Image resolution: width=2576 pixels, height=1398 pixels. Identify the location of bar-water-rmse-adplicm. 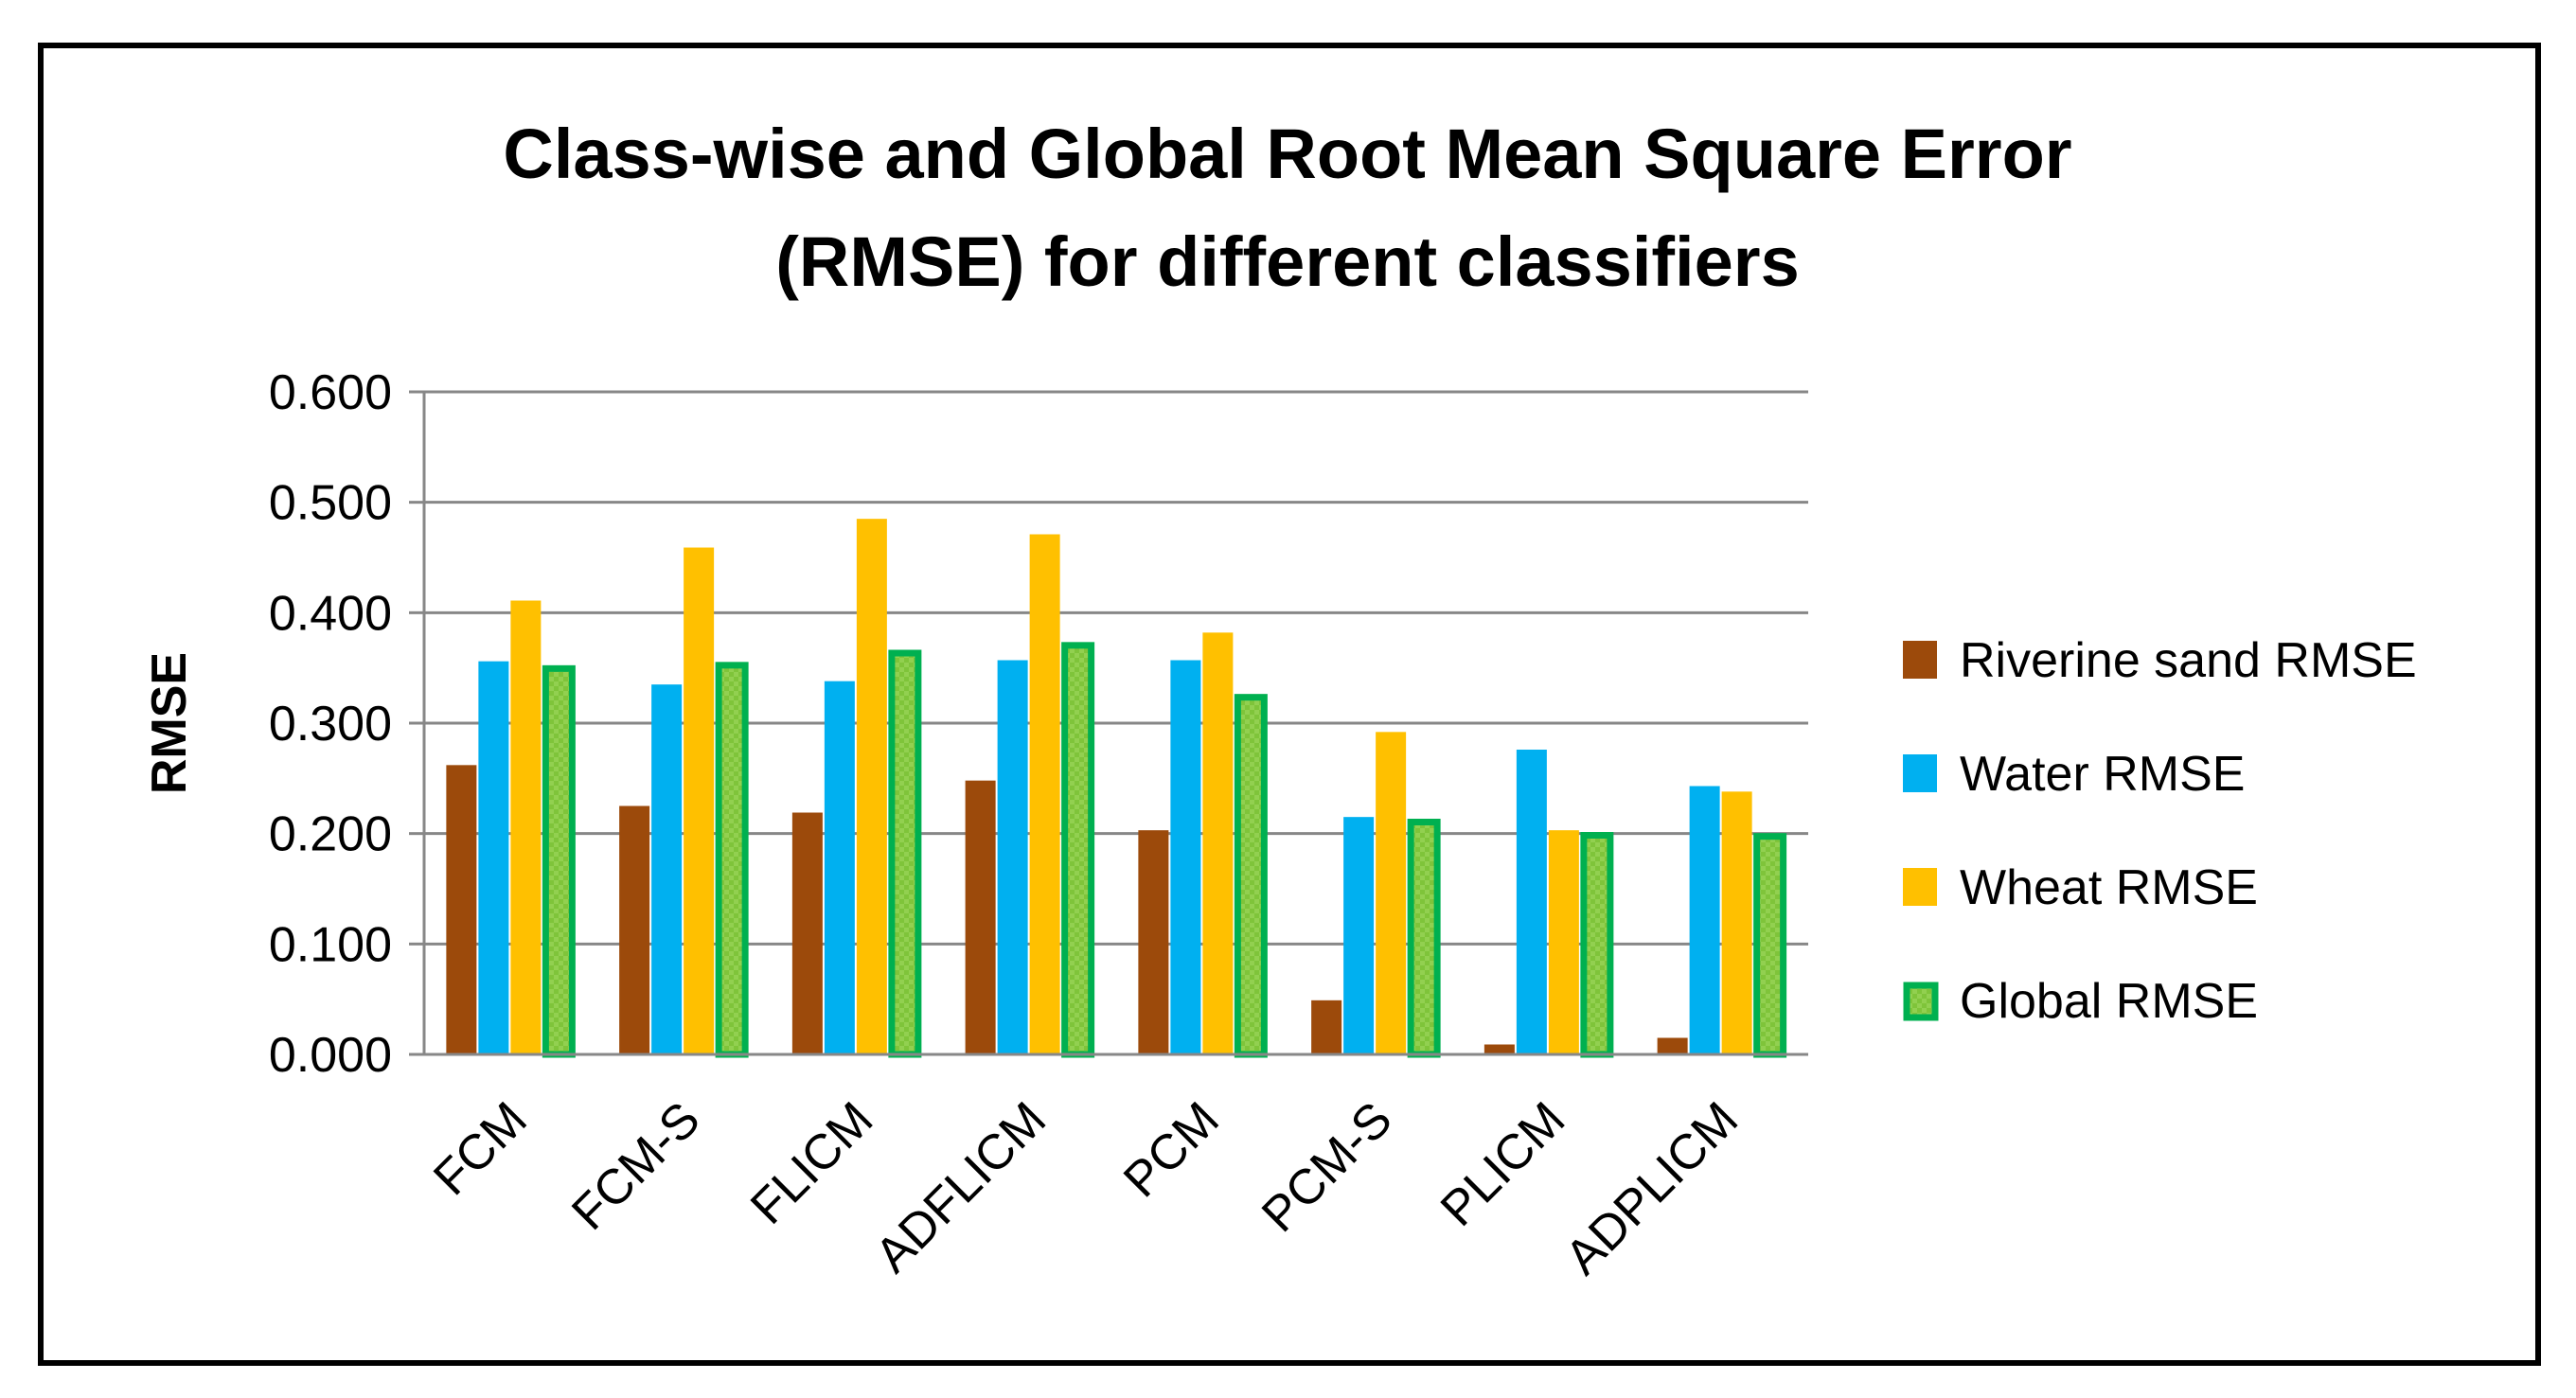
(1704, 920).